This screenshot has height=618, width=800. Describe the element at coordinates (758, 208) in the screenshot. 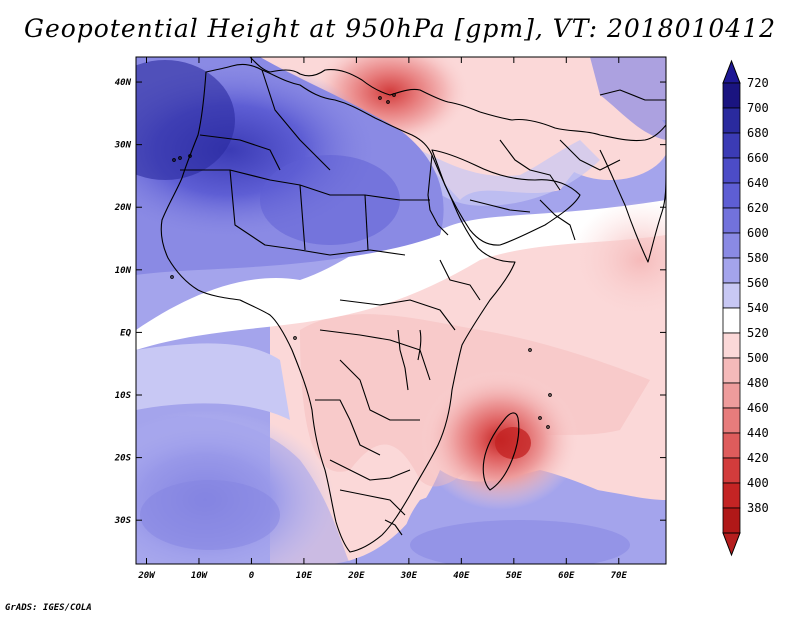

I see `colorbar-label: 620` at that location.